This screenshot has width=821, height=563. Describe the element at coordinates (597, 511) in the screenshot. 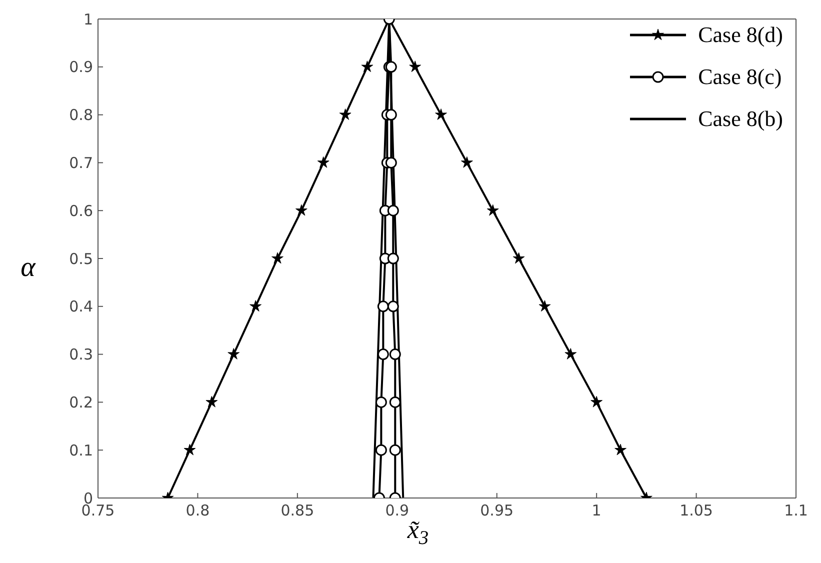

I see `x-tick-label: 1` at that location.